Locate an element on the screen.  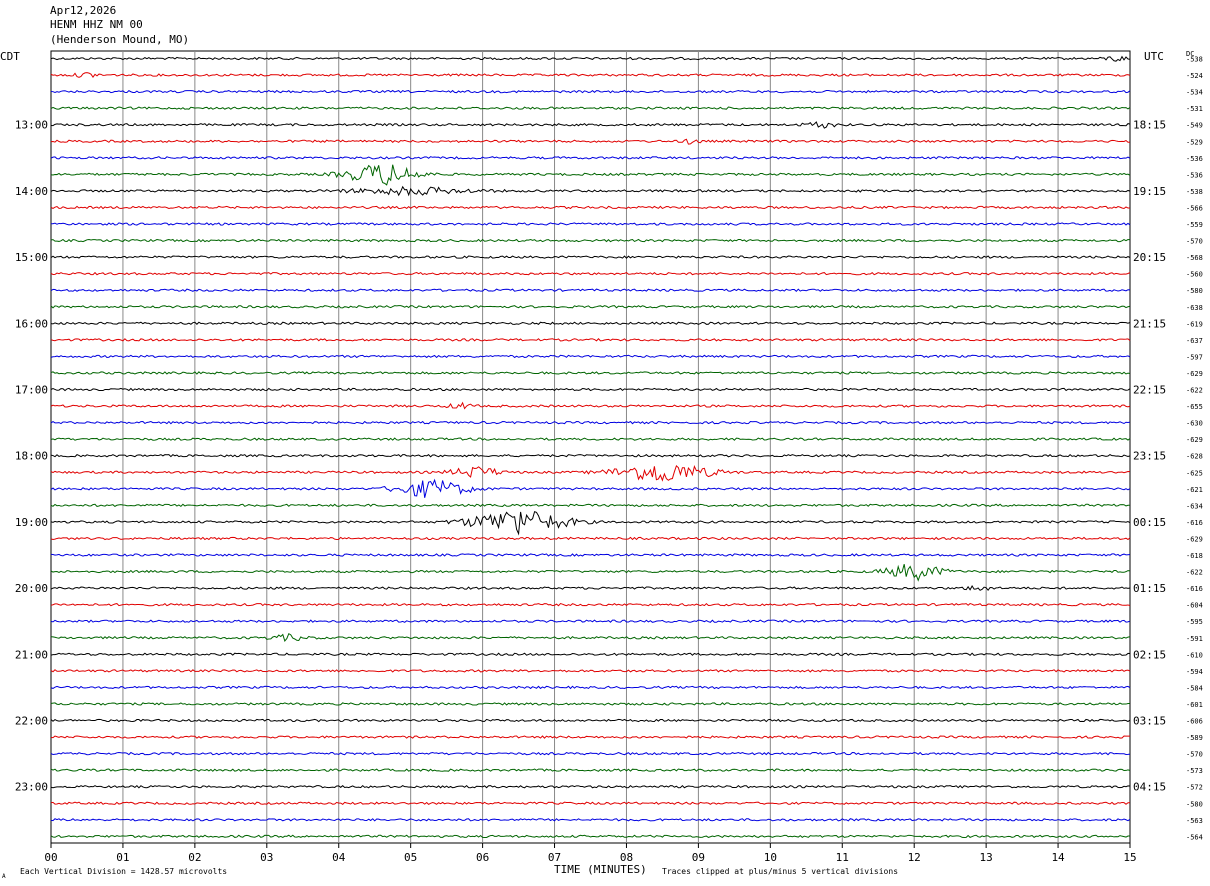
dc-offset-label: -619 is located at coordinates (1194, 324).